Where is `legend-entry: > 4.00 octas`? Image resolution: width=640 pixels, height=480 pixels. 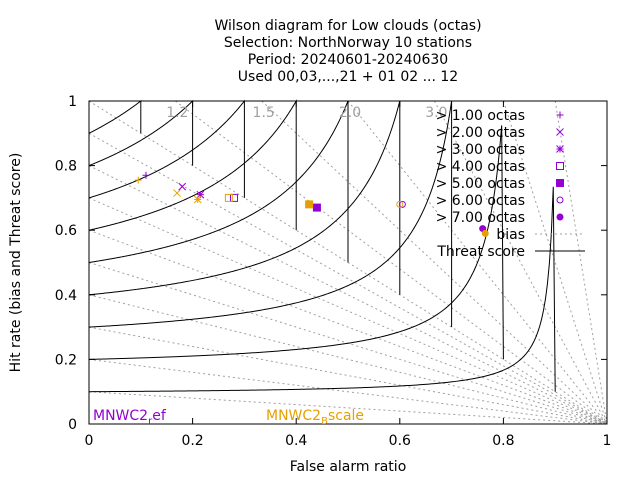 legend-entry: > 4.00 octas is located at coordinates (480, 167).